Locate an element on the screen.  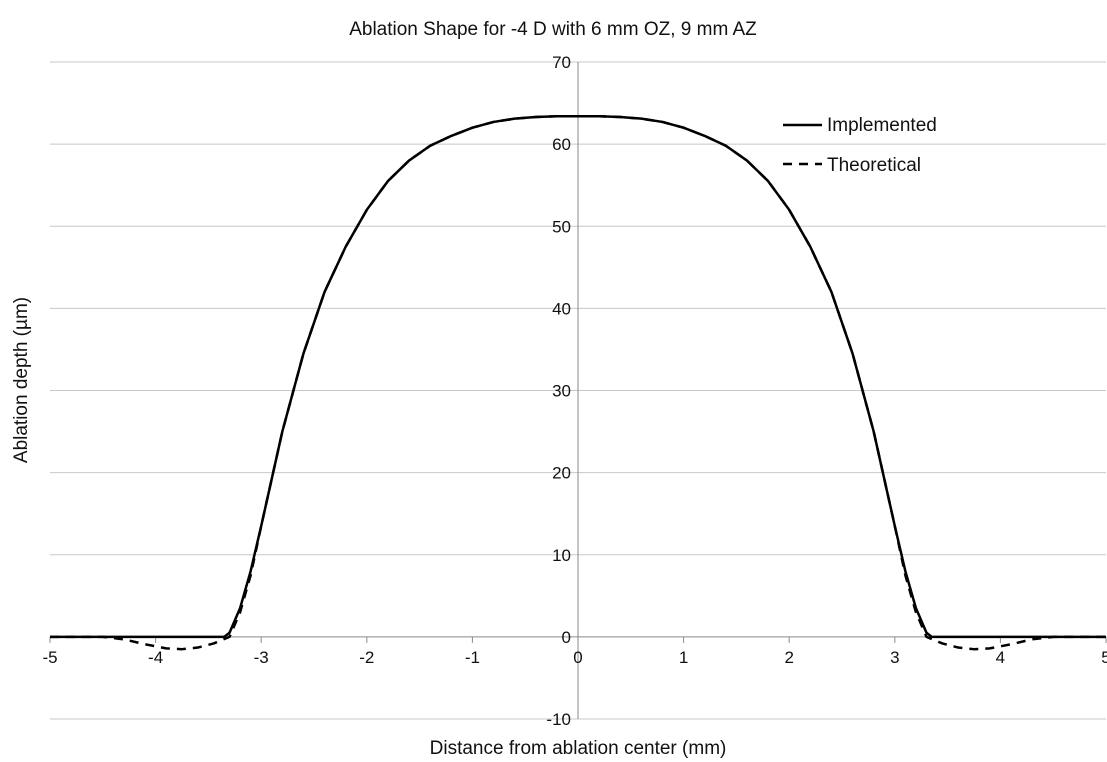
x-axis-label: Distance from ablation center (mm) is located at coordinates (578, 748).